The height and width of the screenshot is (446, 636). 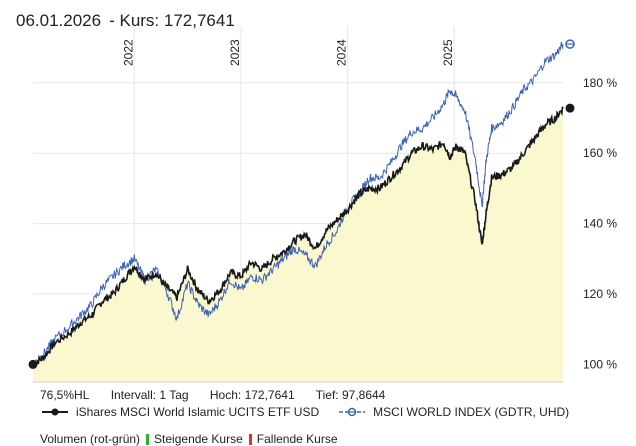 What do you see at coordinates (90, 439) in the screenshot?
I see `volume-label: Volumen (rot-grün)` at bounding box center [90, 439].